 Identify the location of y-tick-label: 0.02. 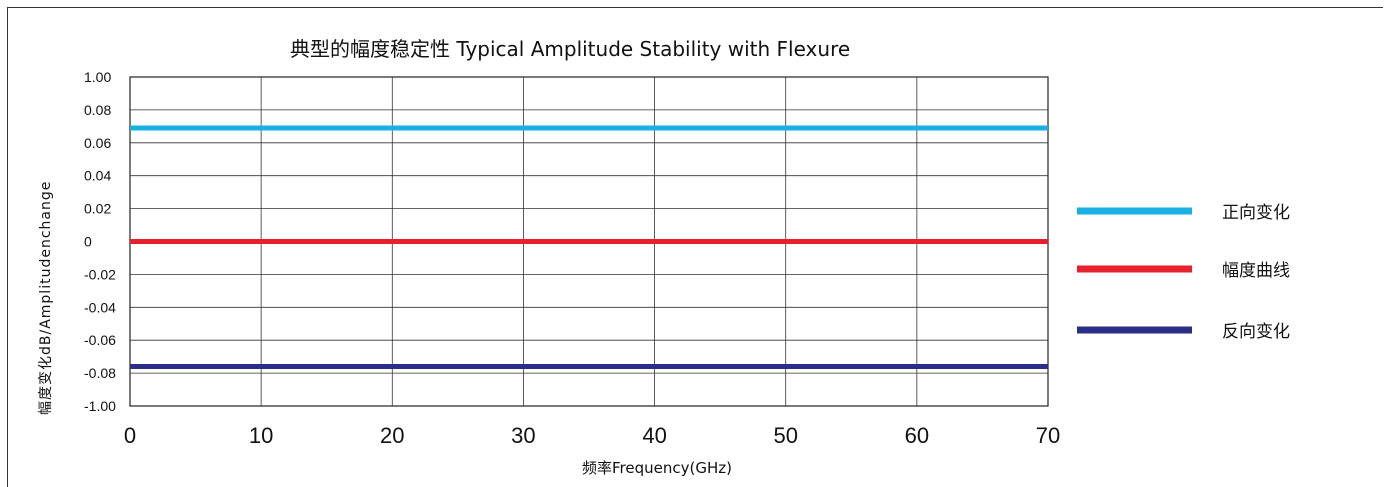
(97, 209).